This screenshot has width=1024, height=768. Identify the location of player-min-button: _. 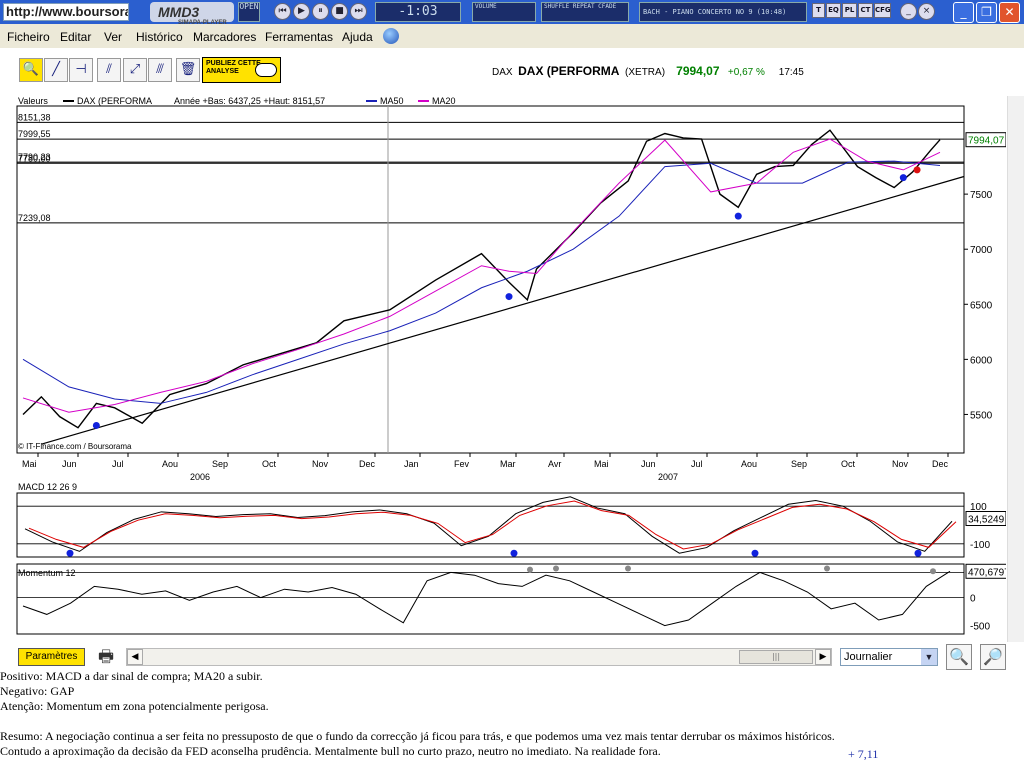
(908, 11).